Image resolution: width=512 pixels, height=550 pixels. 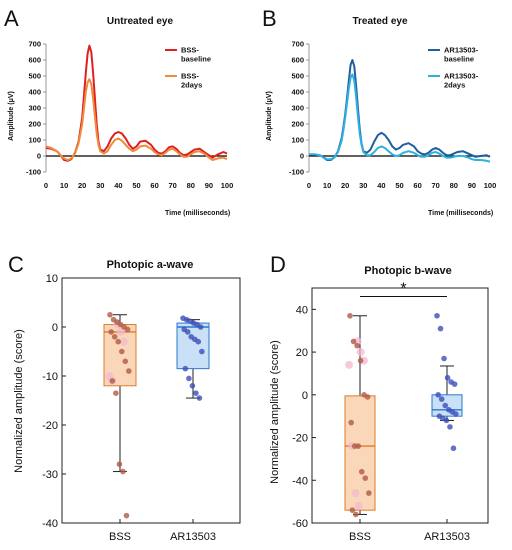 I want to click on significance-star: *, so click(x=403, y=289).